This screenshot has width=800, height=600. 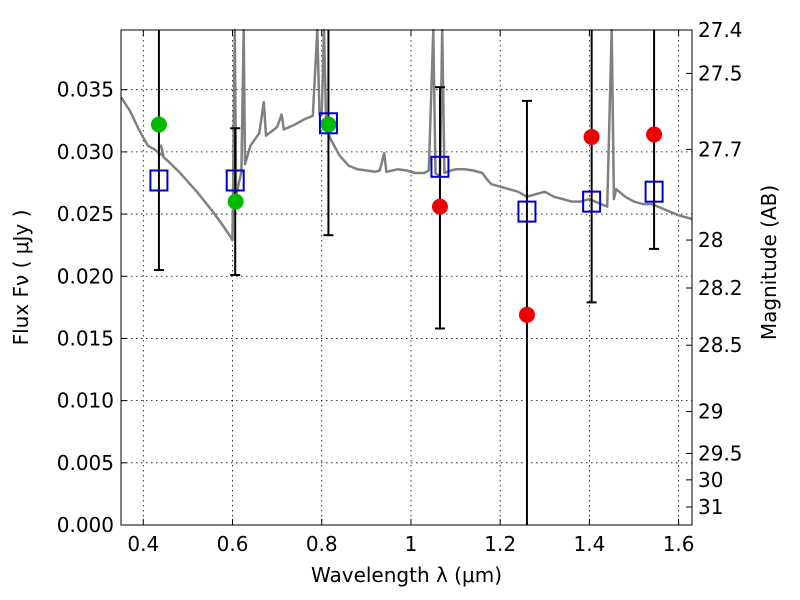 What do you see at coordinates (710, 412) in the screenshot?
I see `mag-tick-label: 29` at bounding box center [710, 412].